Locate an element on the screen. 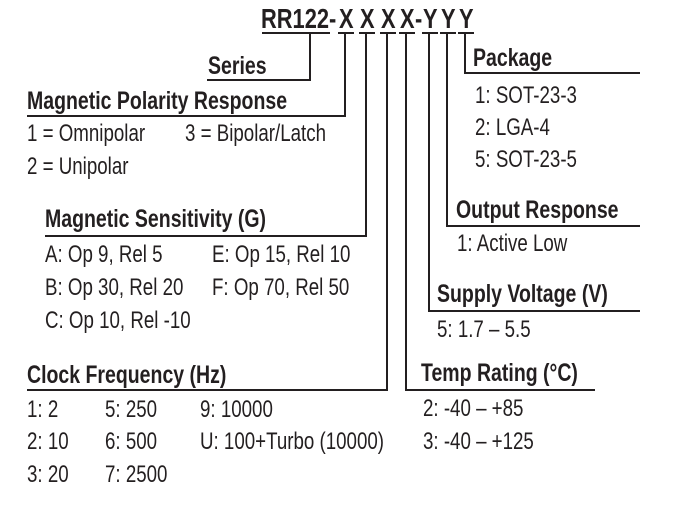  output-title: Output Response is located at coordinates (537, 210).